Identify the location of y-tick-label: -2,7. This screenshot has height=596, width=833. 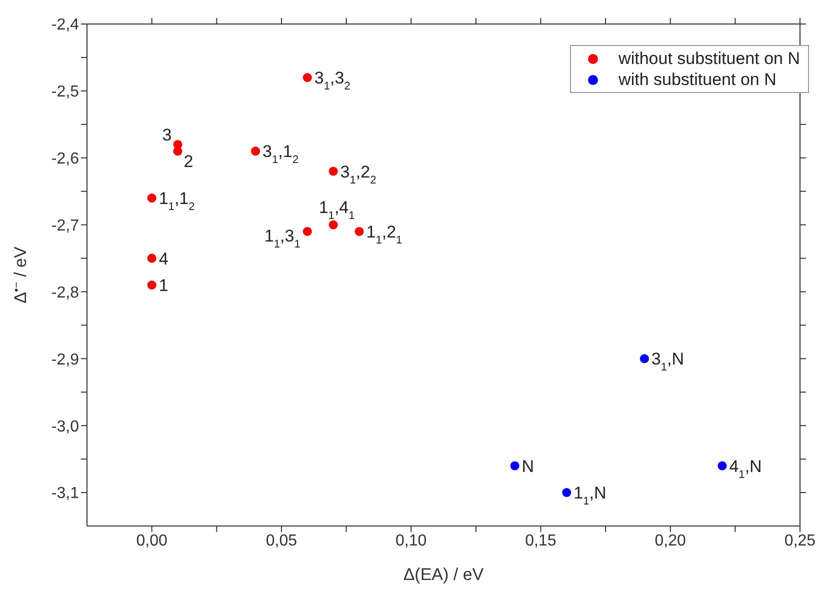
(65, 225).